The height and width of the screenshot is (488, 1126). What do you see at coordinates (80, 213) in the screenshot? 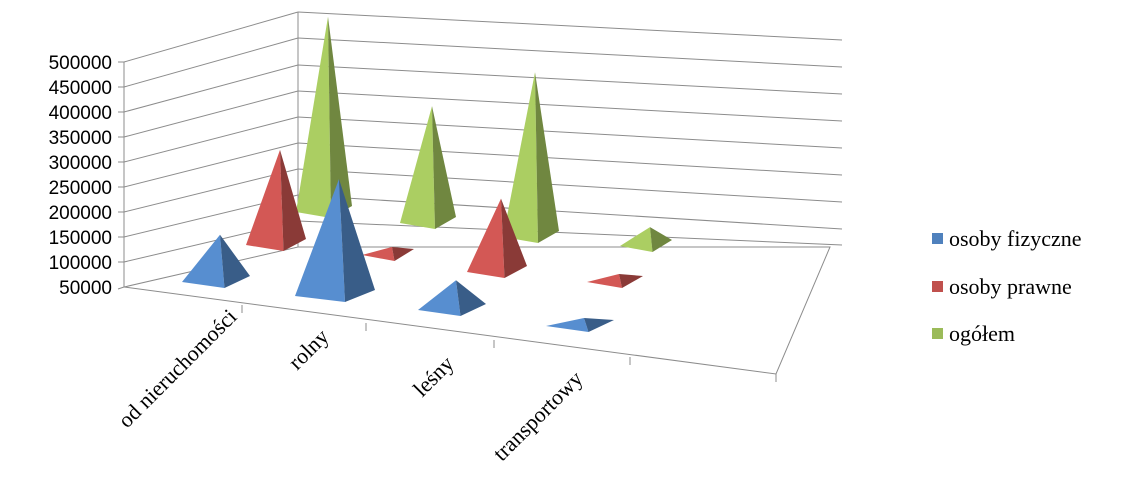
I see `y-tick-label: 200000` at bounding box center [80, 213].